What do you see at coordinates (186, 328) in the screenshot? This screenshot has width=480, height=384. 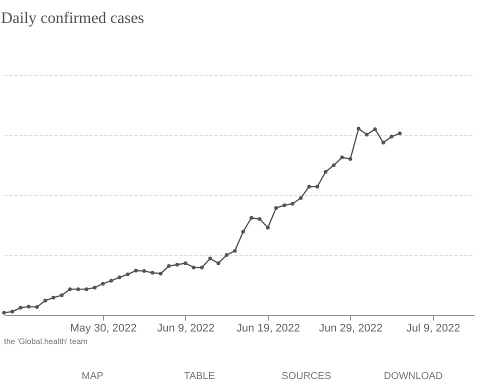 I see `x-tick-label: Jun 9, 2022` at bounding box center [186, 328].